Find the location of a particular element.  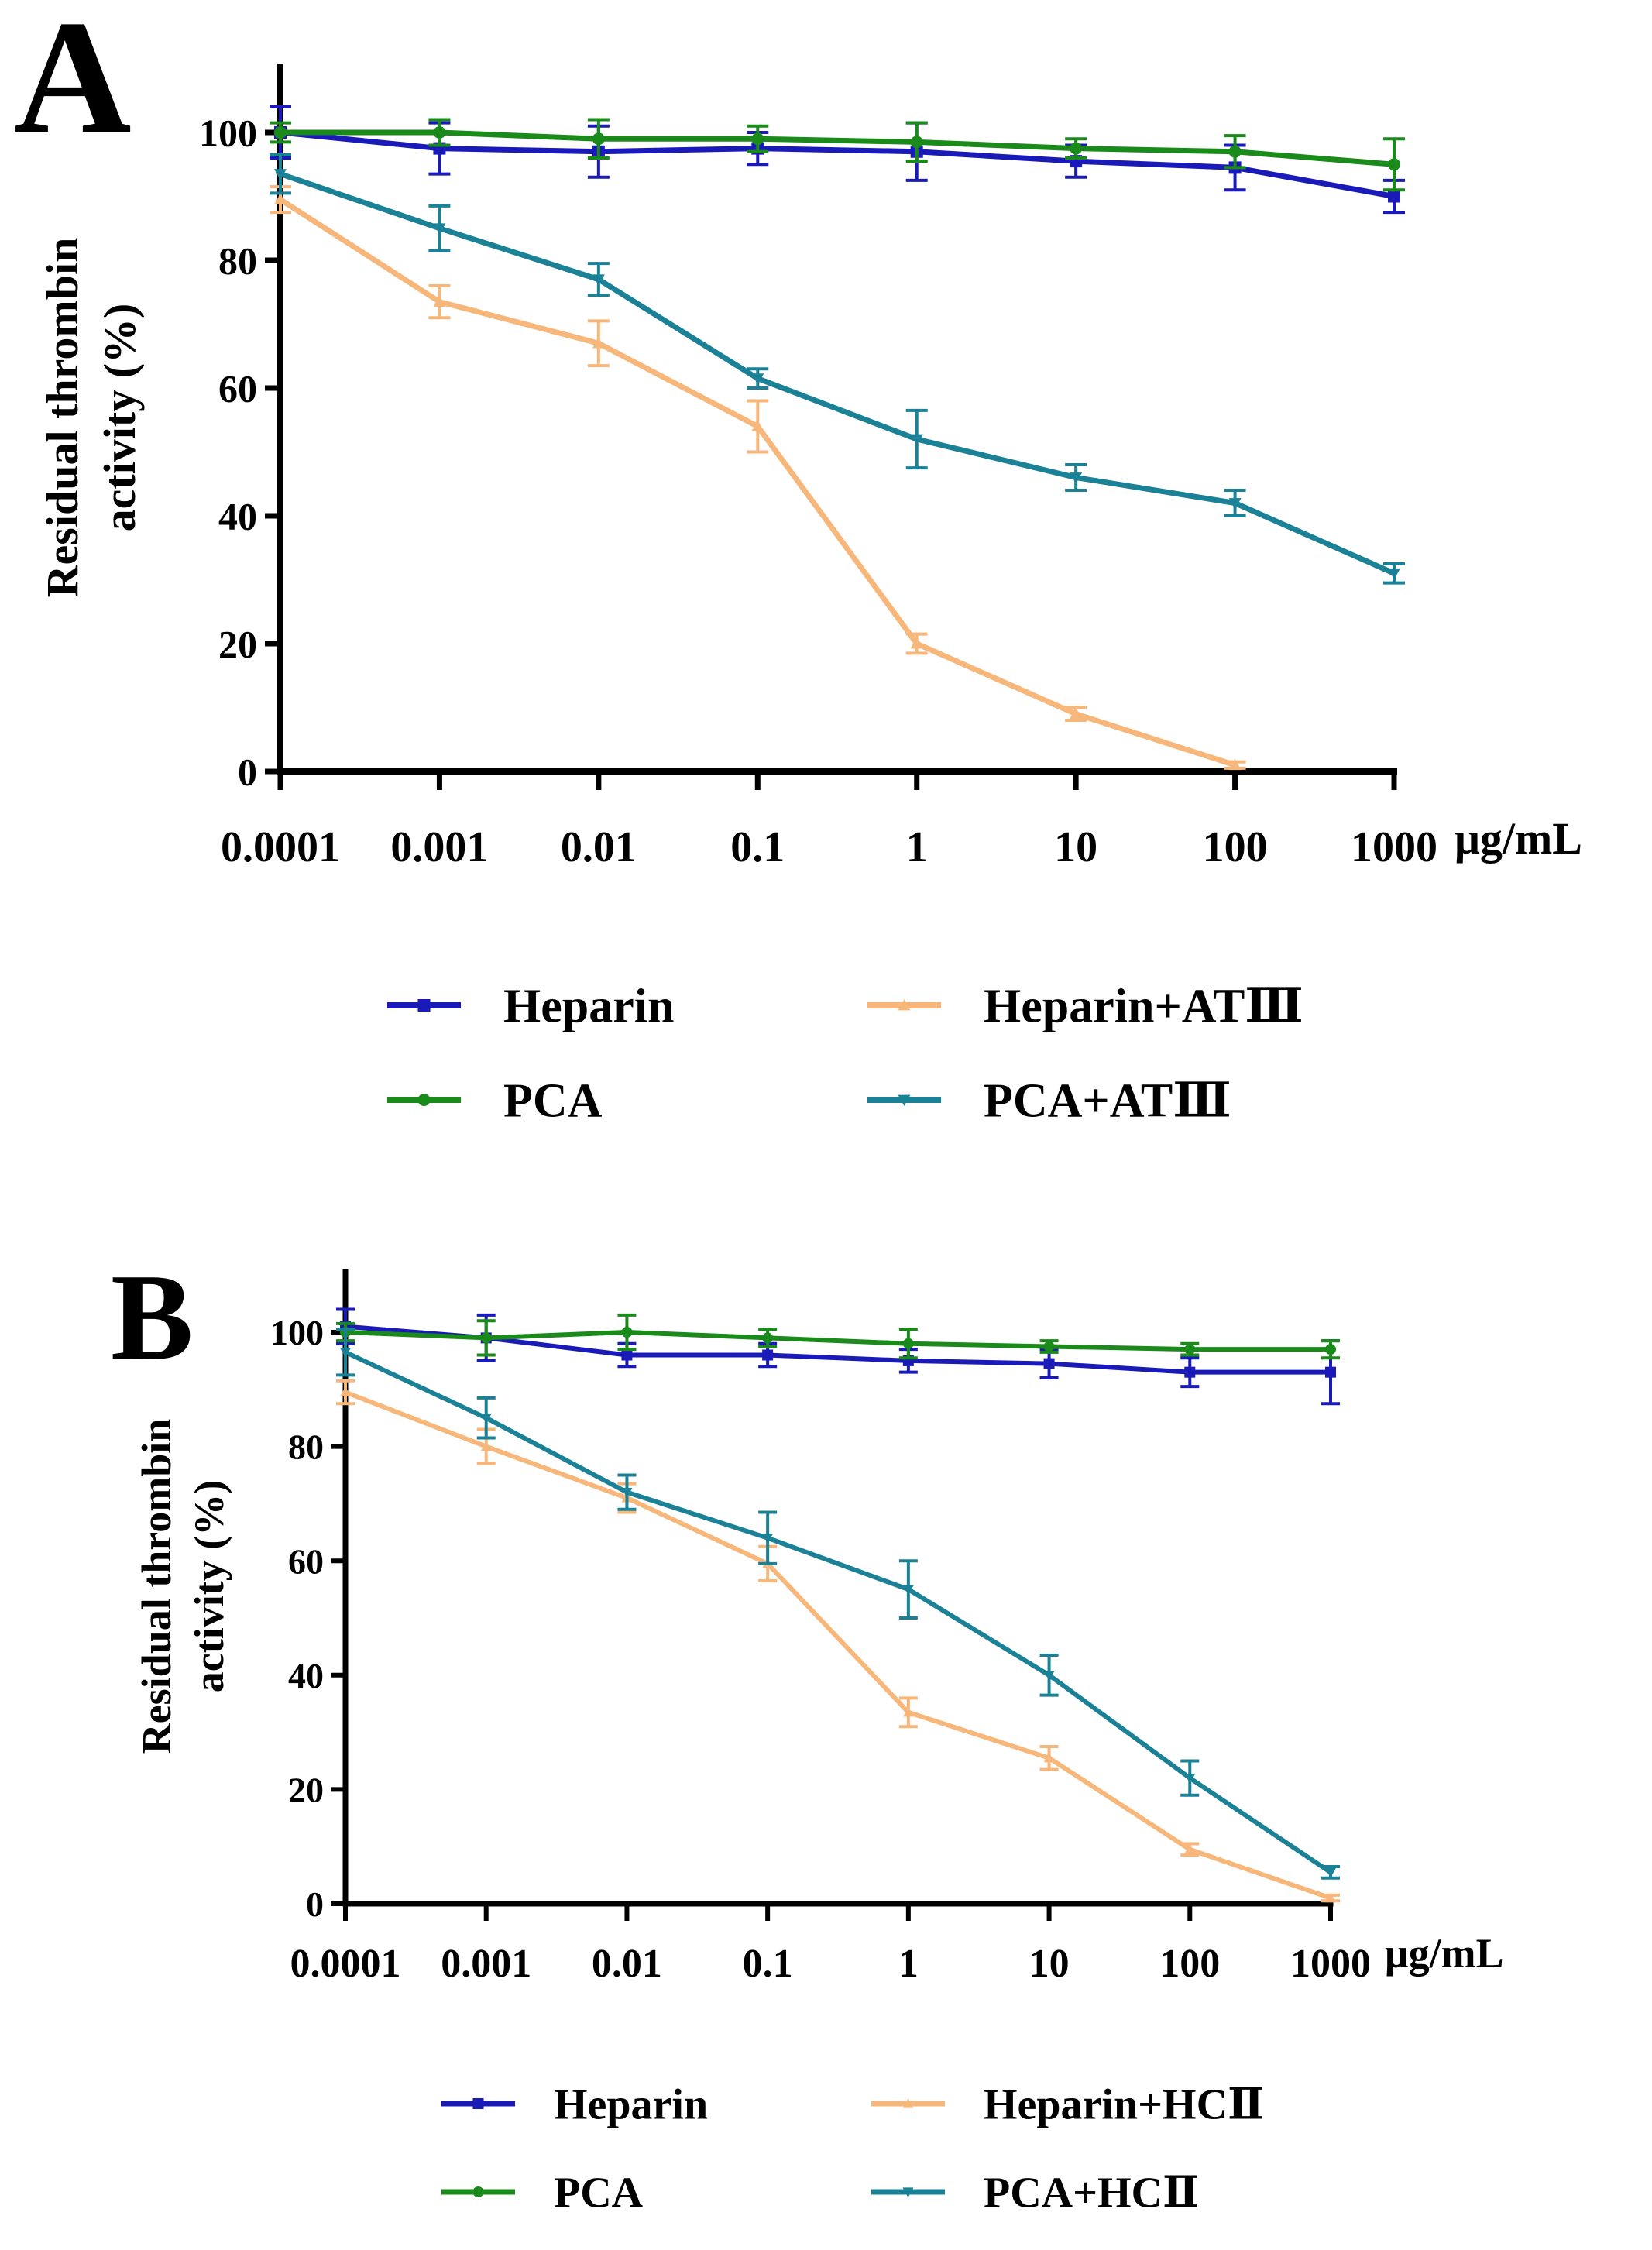

x-tick-label: 0.1 is located at coordinates (768, 1964).